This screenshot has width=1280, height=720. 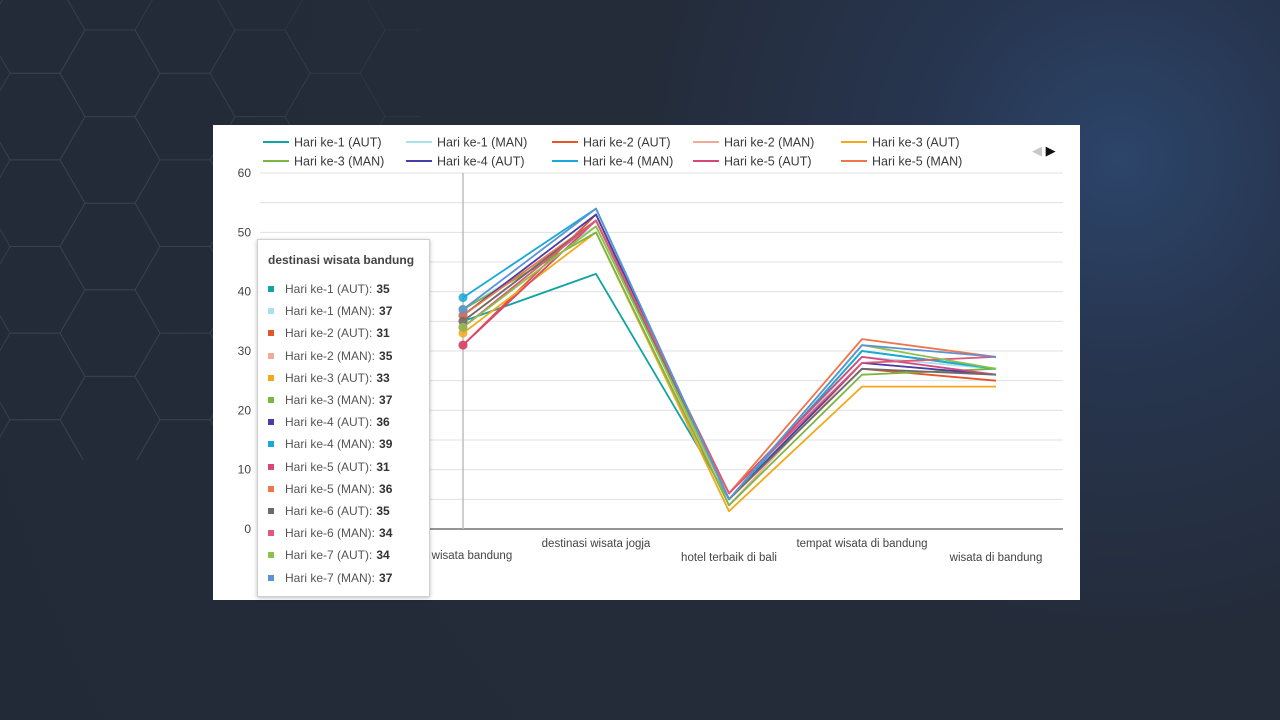 I want to click on tooltip-row: Hari ke-5 (MAN): 36, so click(x=330, y=489).